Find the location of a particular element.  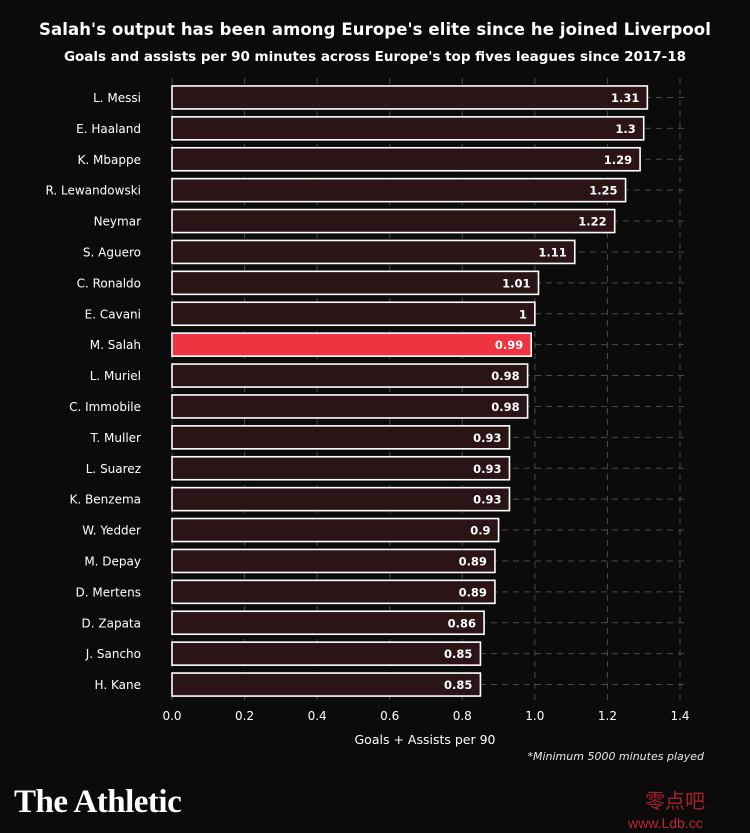

category-label: L. Muriel is located at coordinates (115, 376).